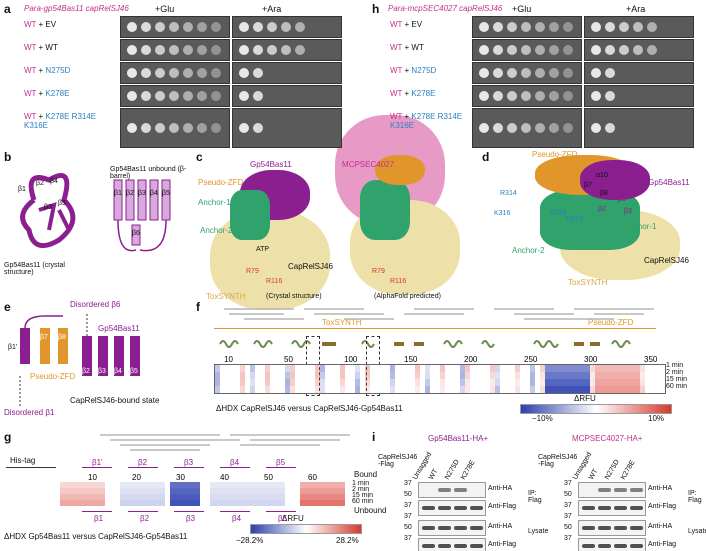 Image resolution: width=706 pixels, height=551 pixels. Describe the element at coordinates (558, 461) in the screenshot. I see `i-row-label-right: CapRelSJ46 -Flag` at that location.